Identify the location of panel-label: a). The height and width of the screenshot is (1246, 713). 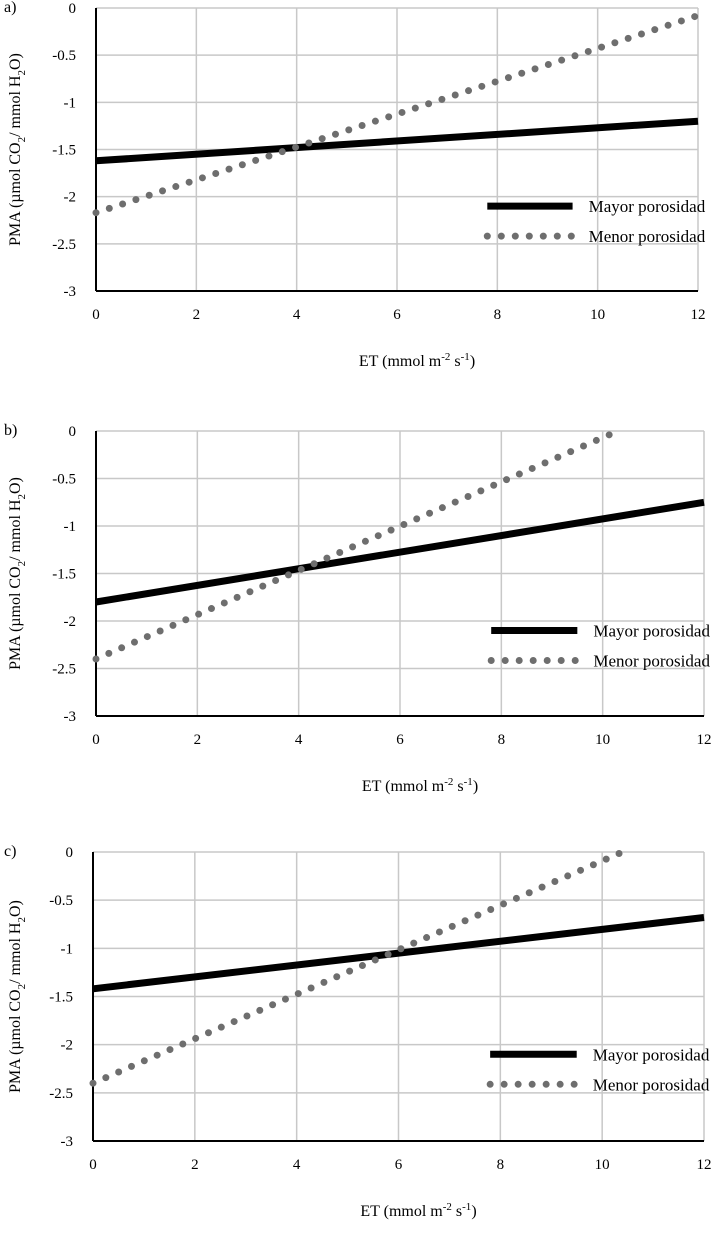
(10, 8).